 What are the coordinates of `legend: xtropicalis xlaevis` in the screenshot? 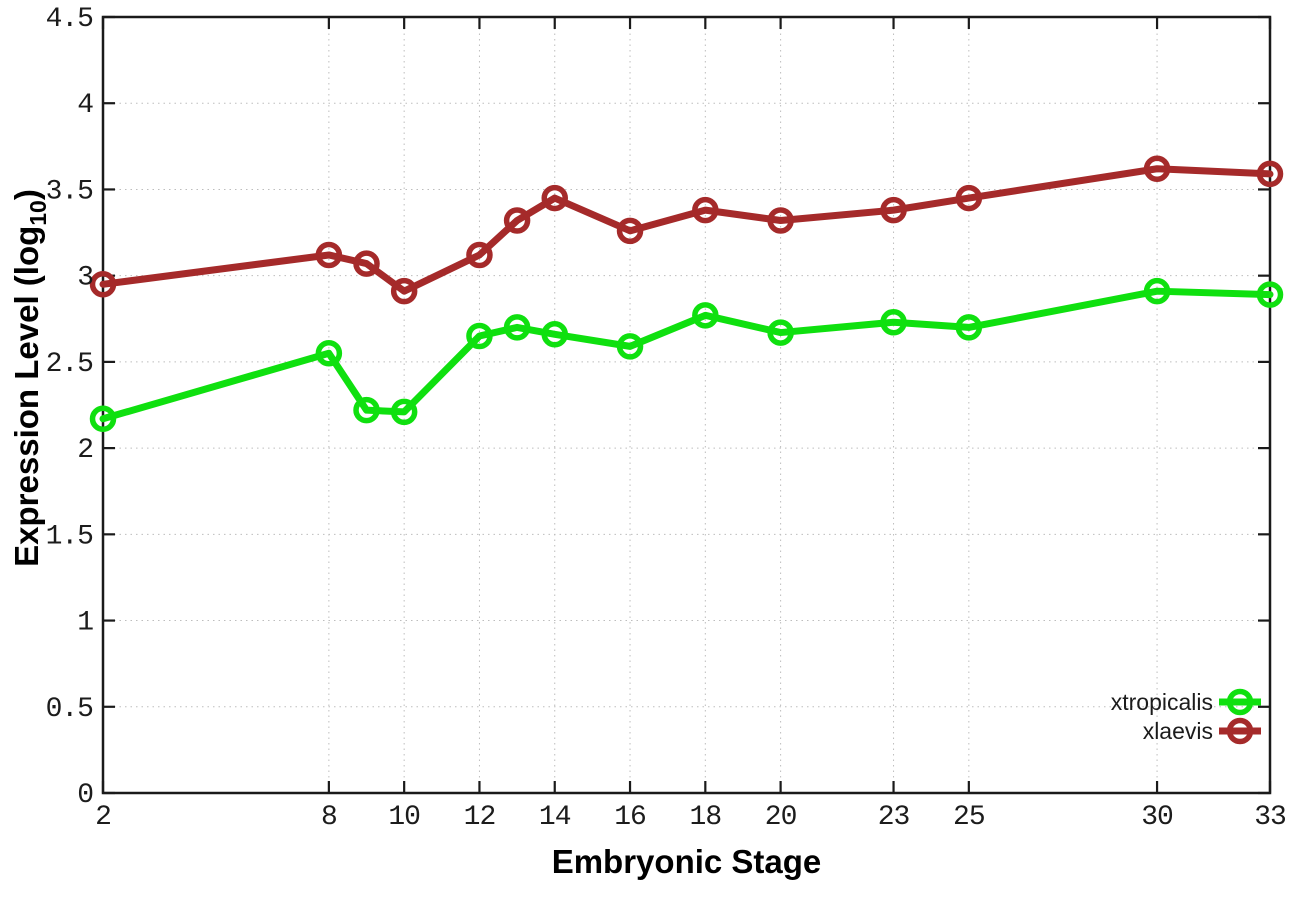 It's located at (1186, 716).